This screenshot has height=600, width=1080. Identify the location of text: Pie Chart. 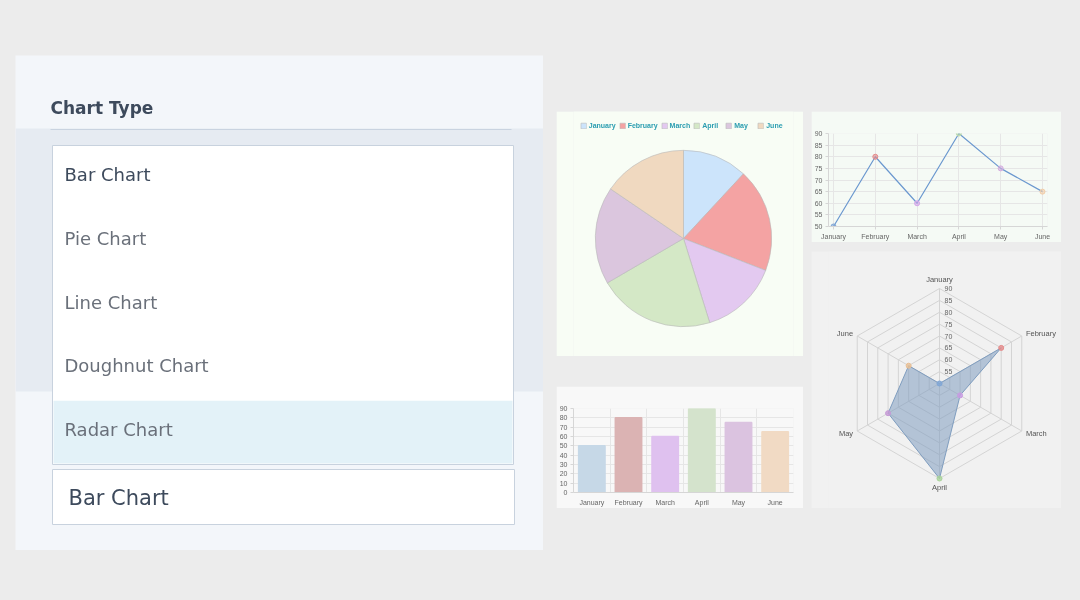
(105, 238).